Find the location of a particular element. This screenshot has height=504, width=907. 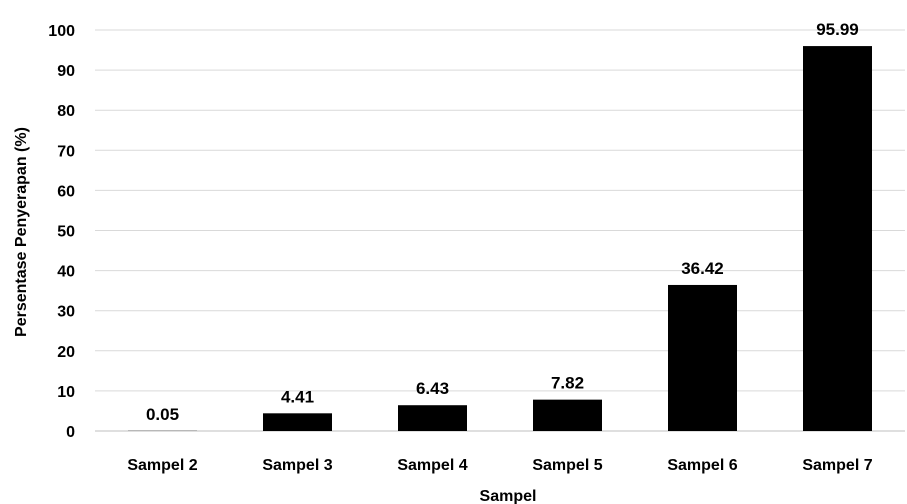

y-tick-label: 40 is located at coordinates (66, 272).